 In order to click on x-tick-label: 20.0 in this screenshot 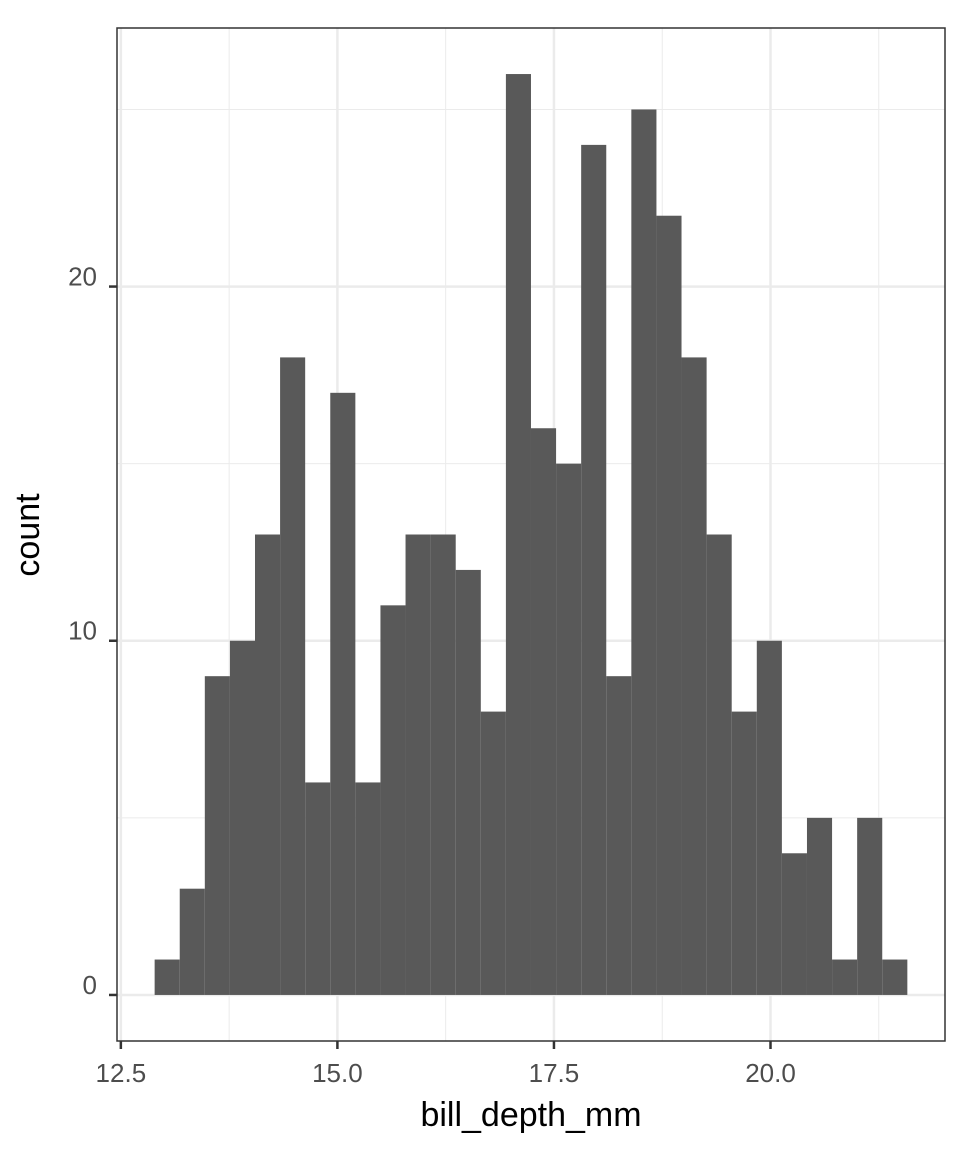, I will do `click(770, 1073)`.